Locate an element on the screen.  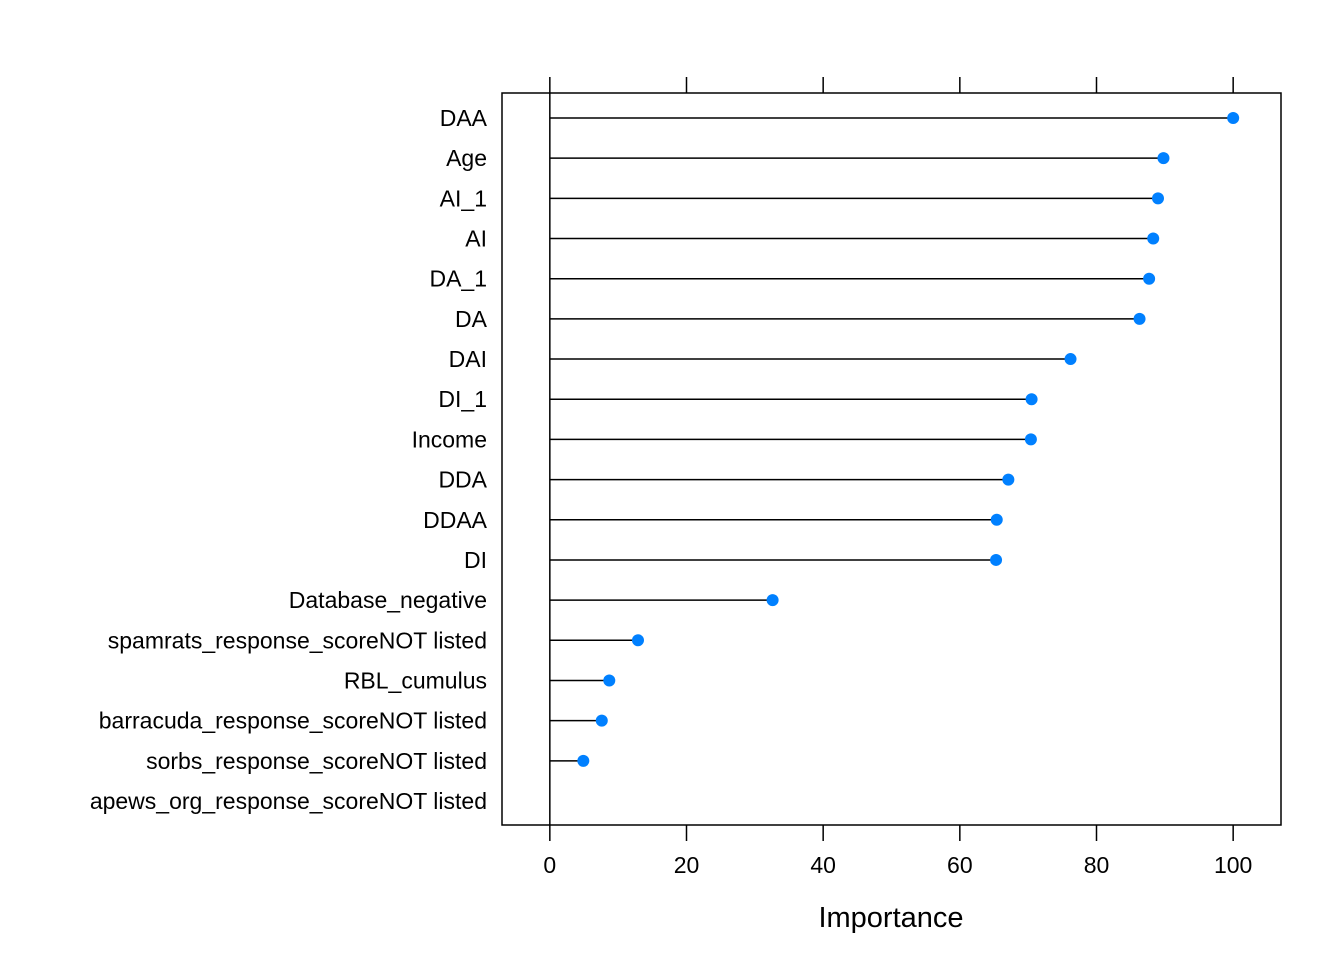
category-label: Age is located at coordinates (466, 158).